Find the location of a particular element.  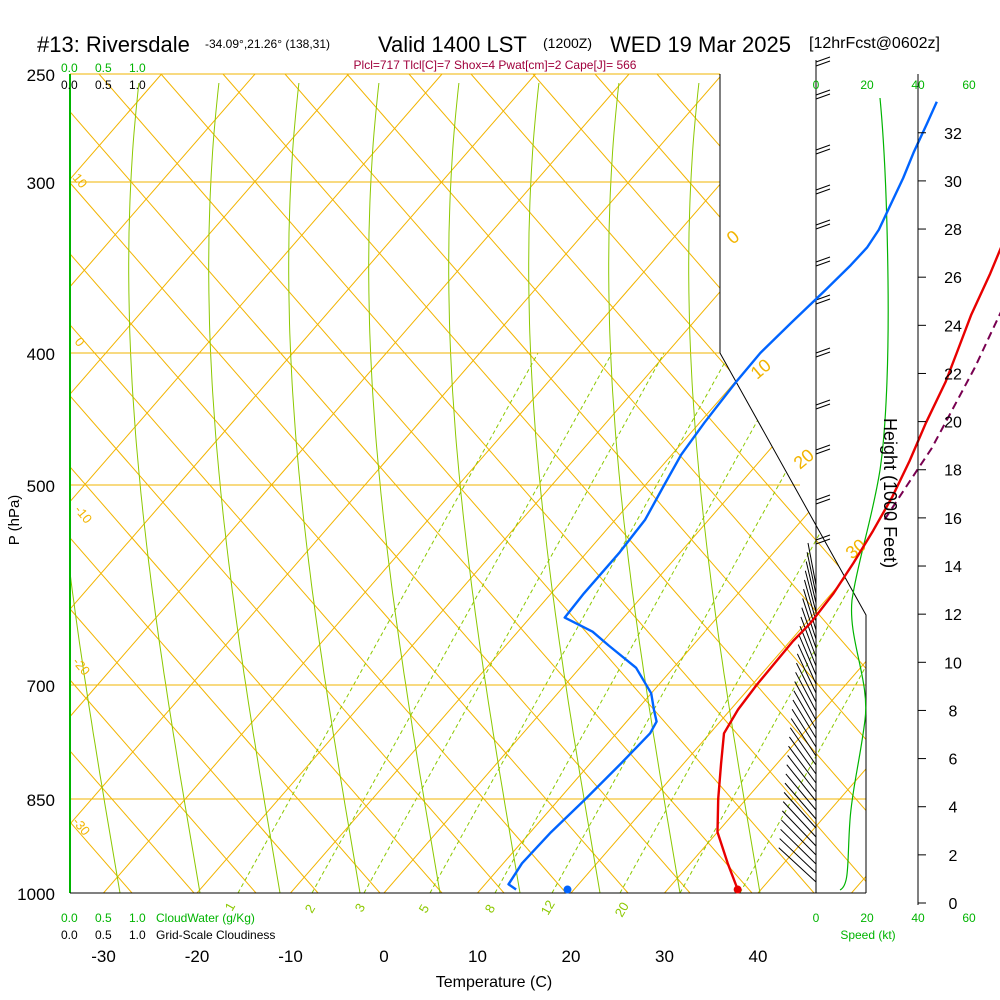

temperature-tick-label: 30 is located at coordinates (664, 956).